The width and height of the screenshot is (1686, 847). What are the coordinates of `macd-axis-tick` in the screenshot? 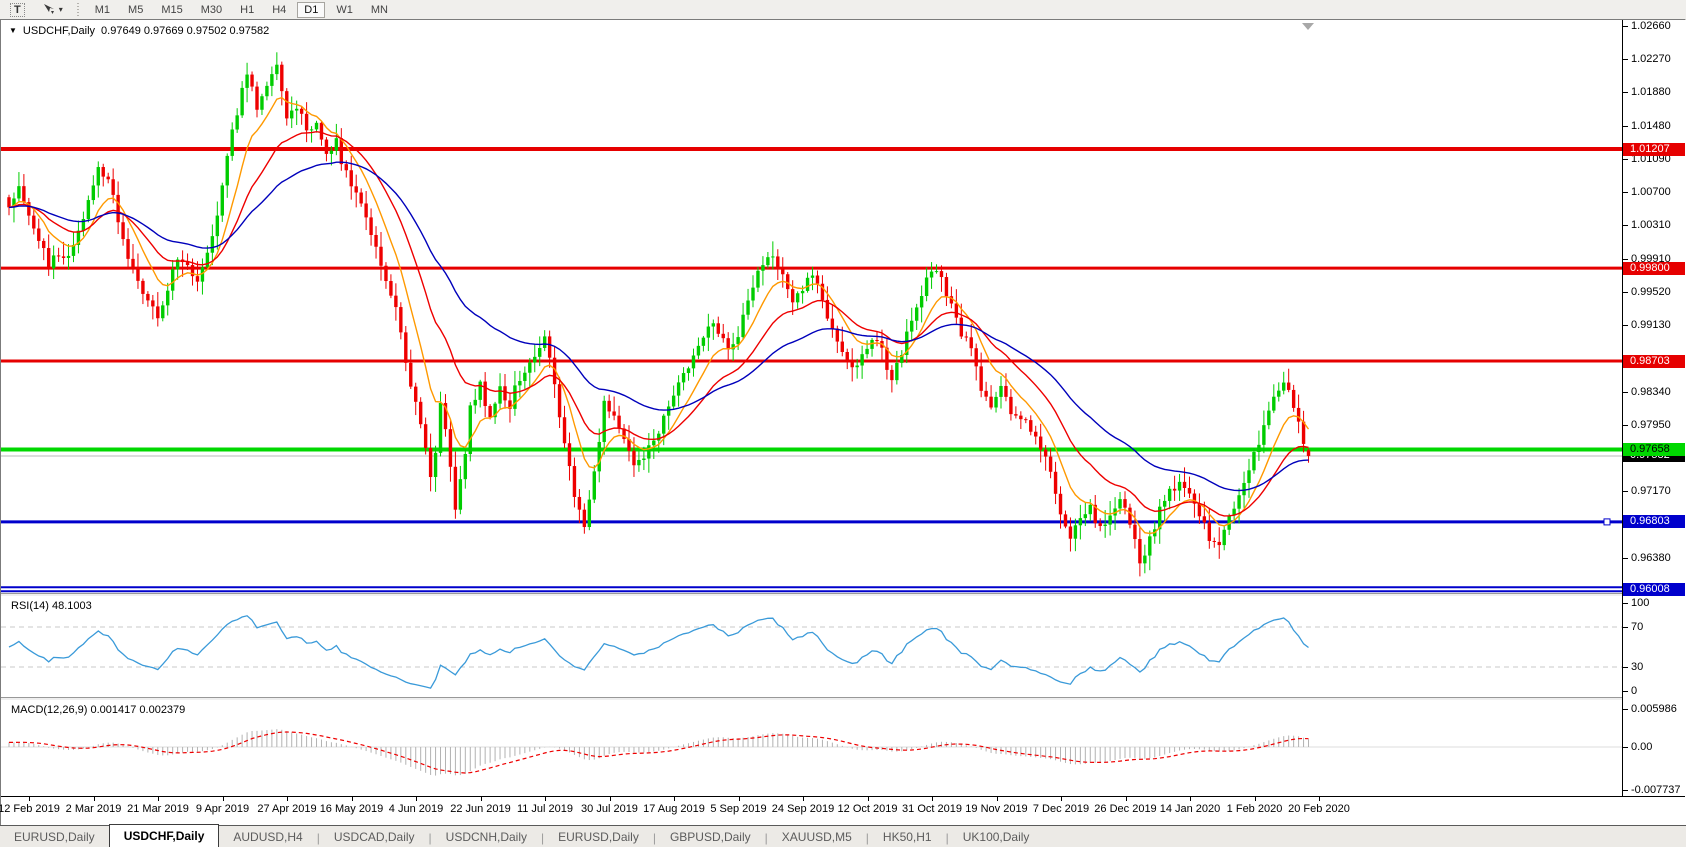 It's located at (1625, 709).